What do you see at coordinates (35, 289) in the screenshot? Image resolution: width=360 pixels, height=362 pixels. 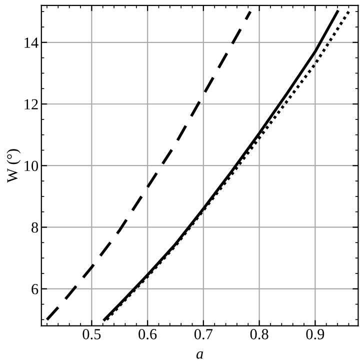 I see `y-tick-label: 6` at bounding box center [35, 289].